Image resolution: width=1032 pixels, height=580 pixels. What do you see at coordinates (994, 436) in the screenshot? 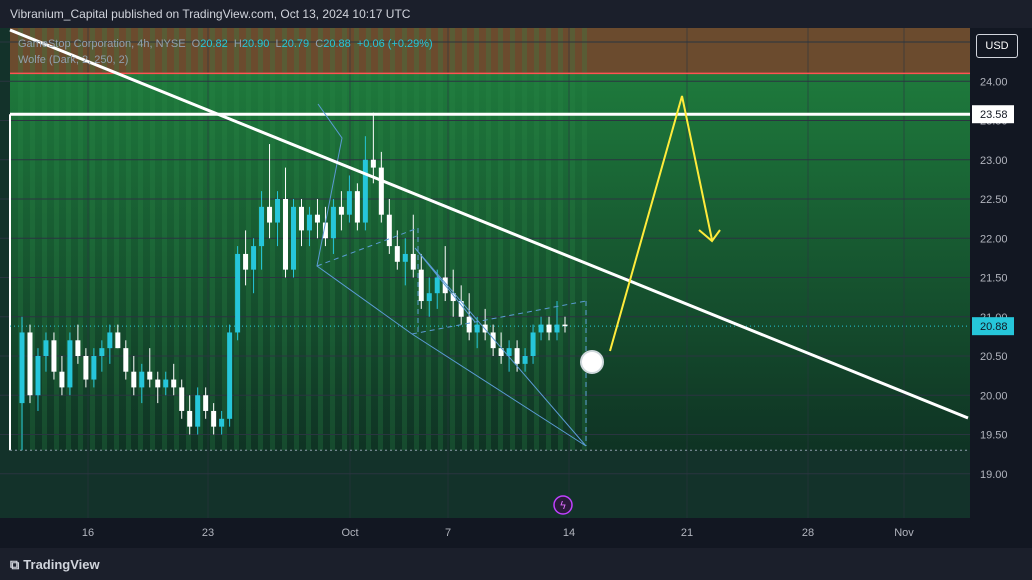
I see `y-tick-label: 19.50` at bounding box center [994, 436].